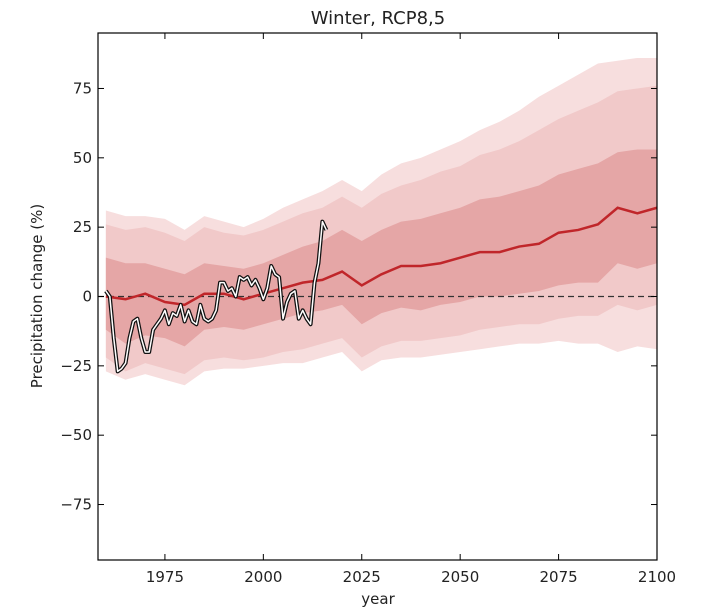  I want to click on y-tick-label: −50, so click(76, 435).